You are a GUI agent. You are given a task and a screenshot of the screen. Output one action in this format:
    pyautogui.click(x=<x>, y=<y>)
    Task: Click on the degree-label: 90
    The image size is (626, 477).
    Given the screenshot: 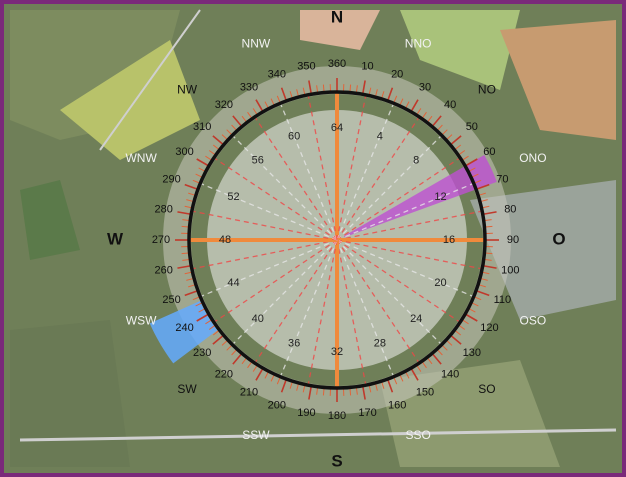 What is the action you would take?
    pyautogui.click(x=513, y=240)
    